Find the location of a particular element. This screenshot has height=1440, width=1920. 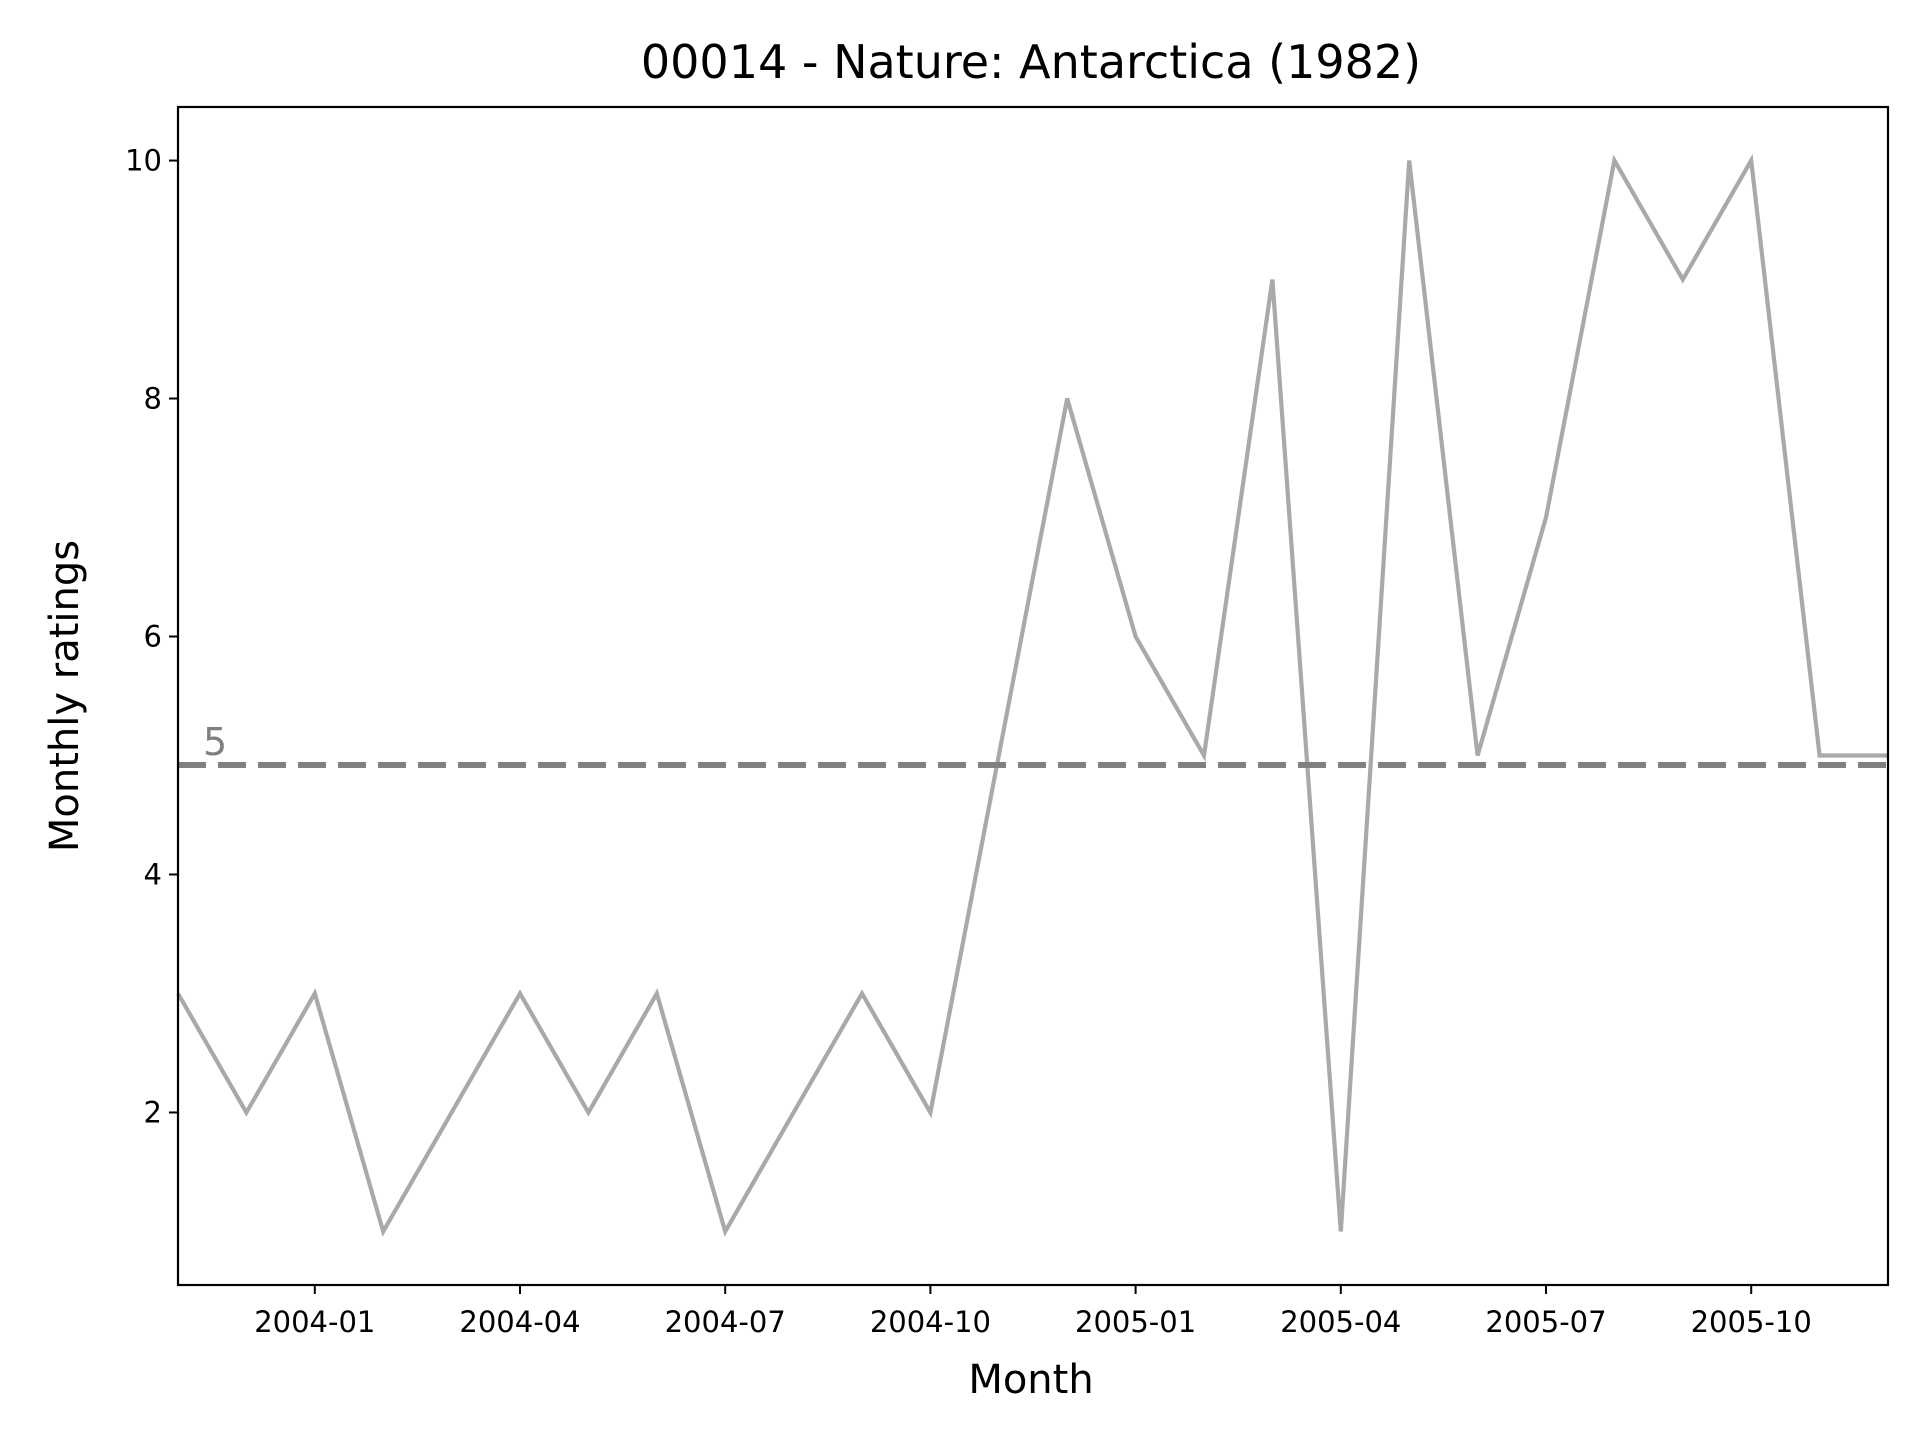

y-tick-label: 10 is located at coordinates (143, 161).